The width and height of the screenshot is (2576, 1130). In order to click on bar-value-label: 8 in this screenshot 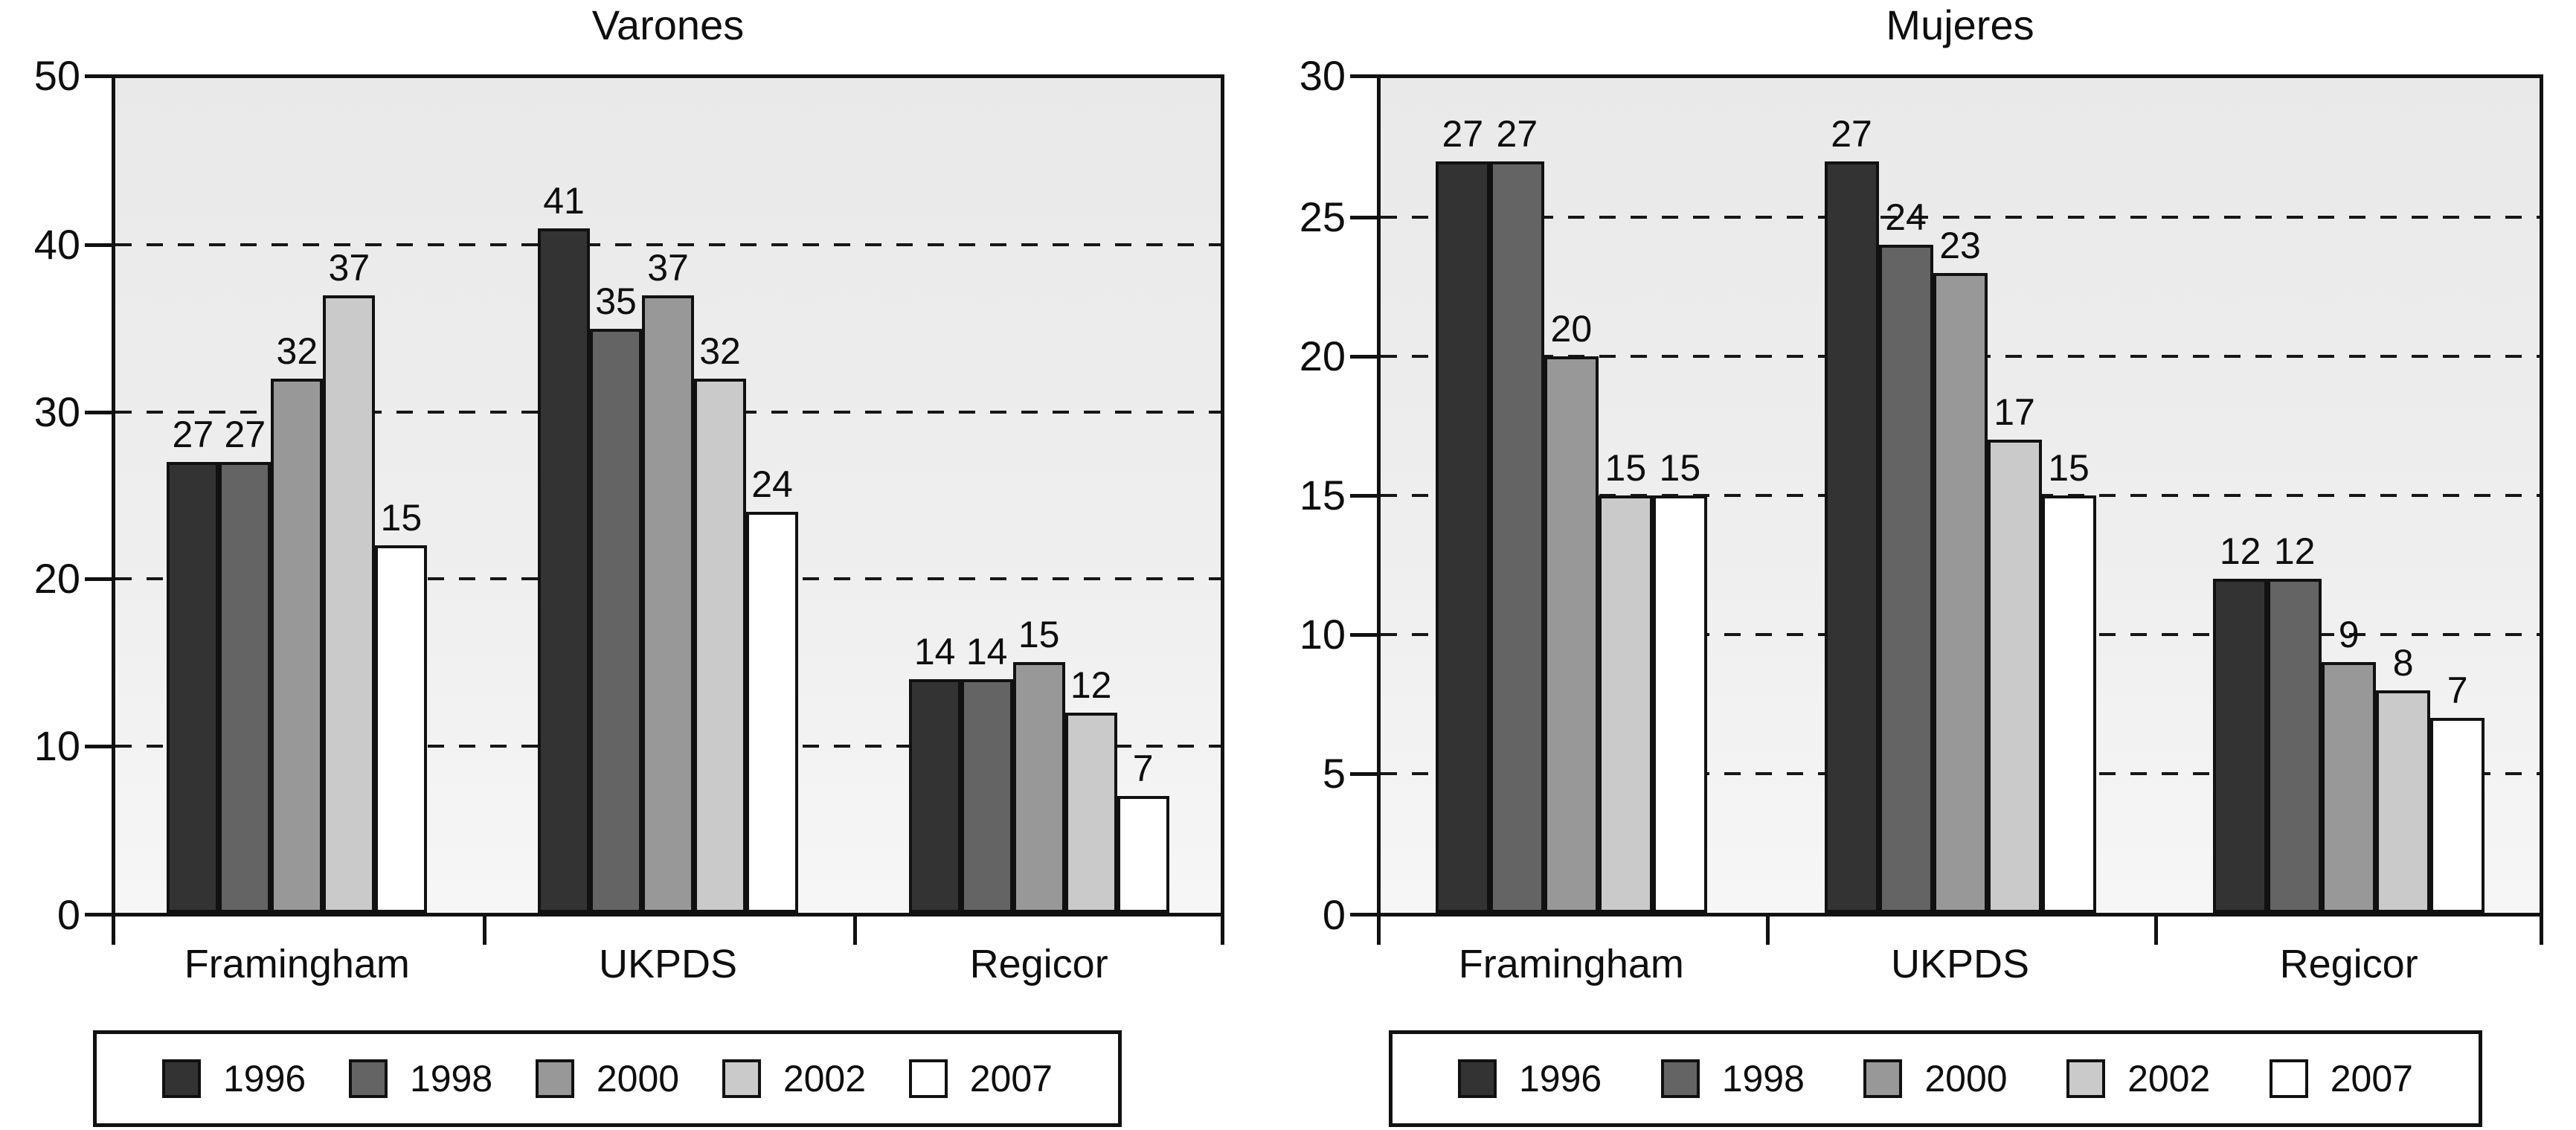, I will do `click(2403, 662)`.